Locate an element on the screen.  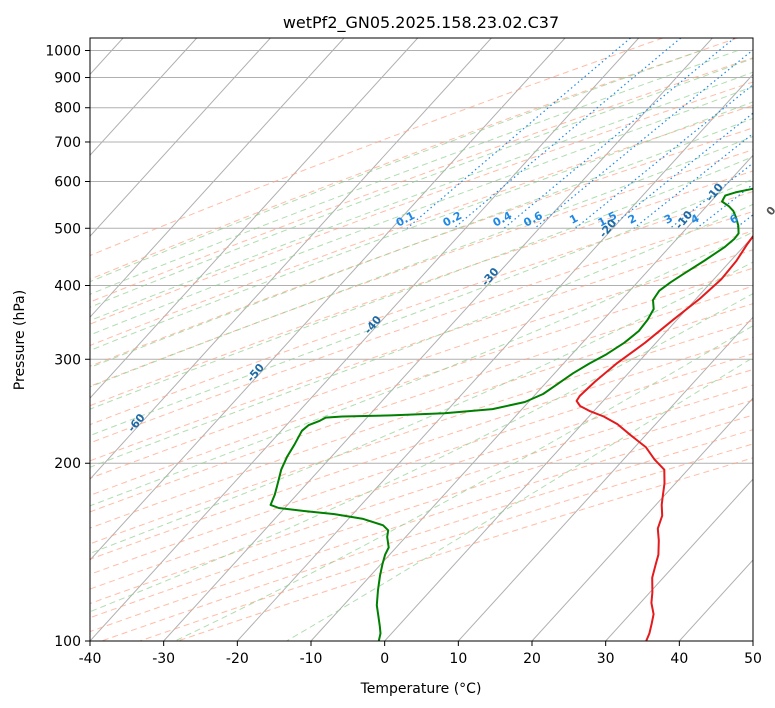
chart-title: wetPf2_GN05.2025.158.23.02.C37 is located at coordinates (421, 23).